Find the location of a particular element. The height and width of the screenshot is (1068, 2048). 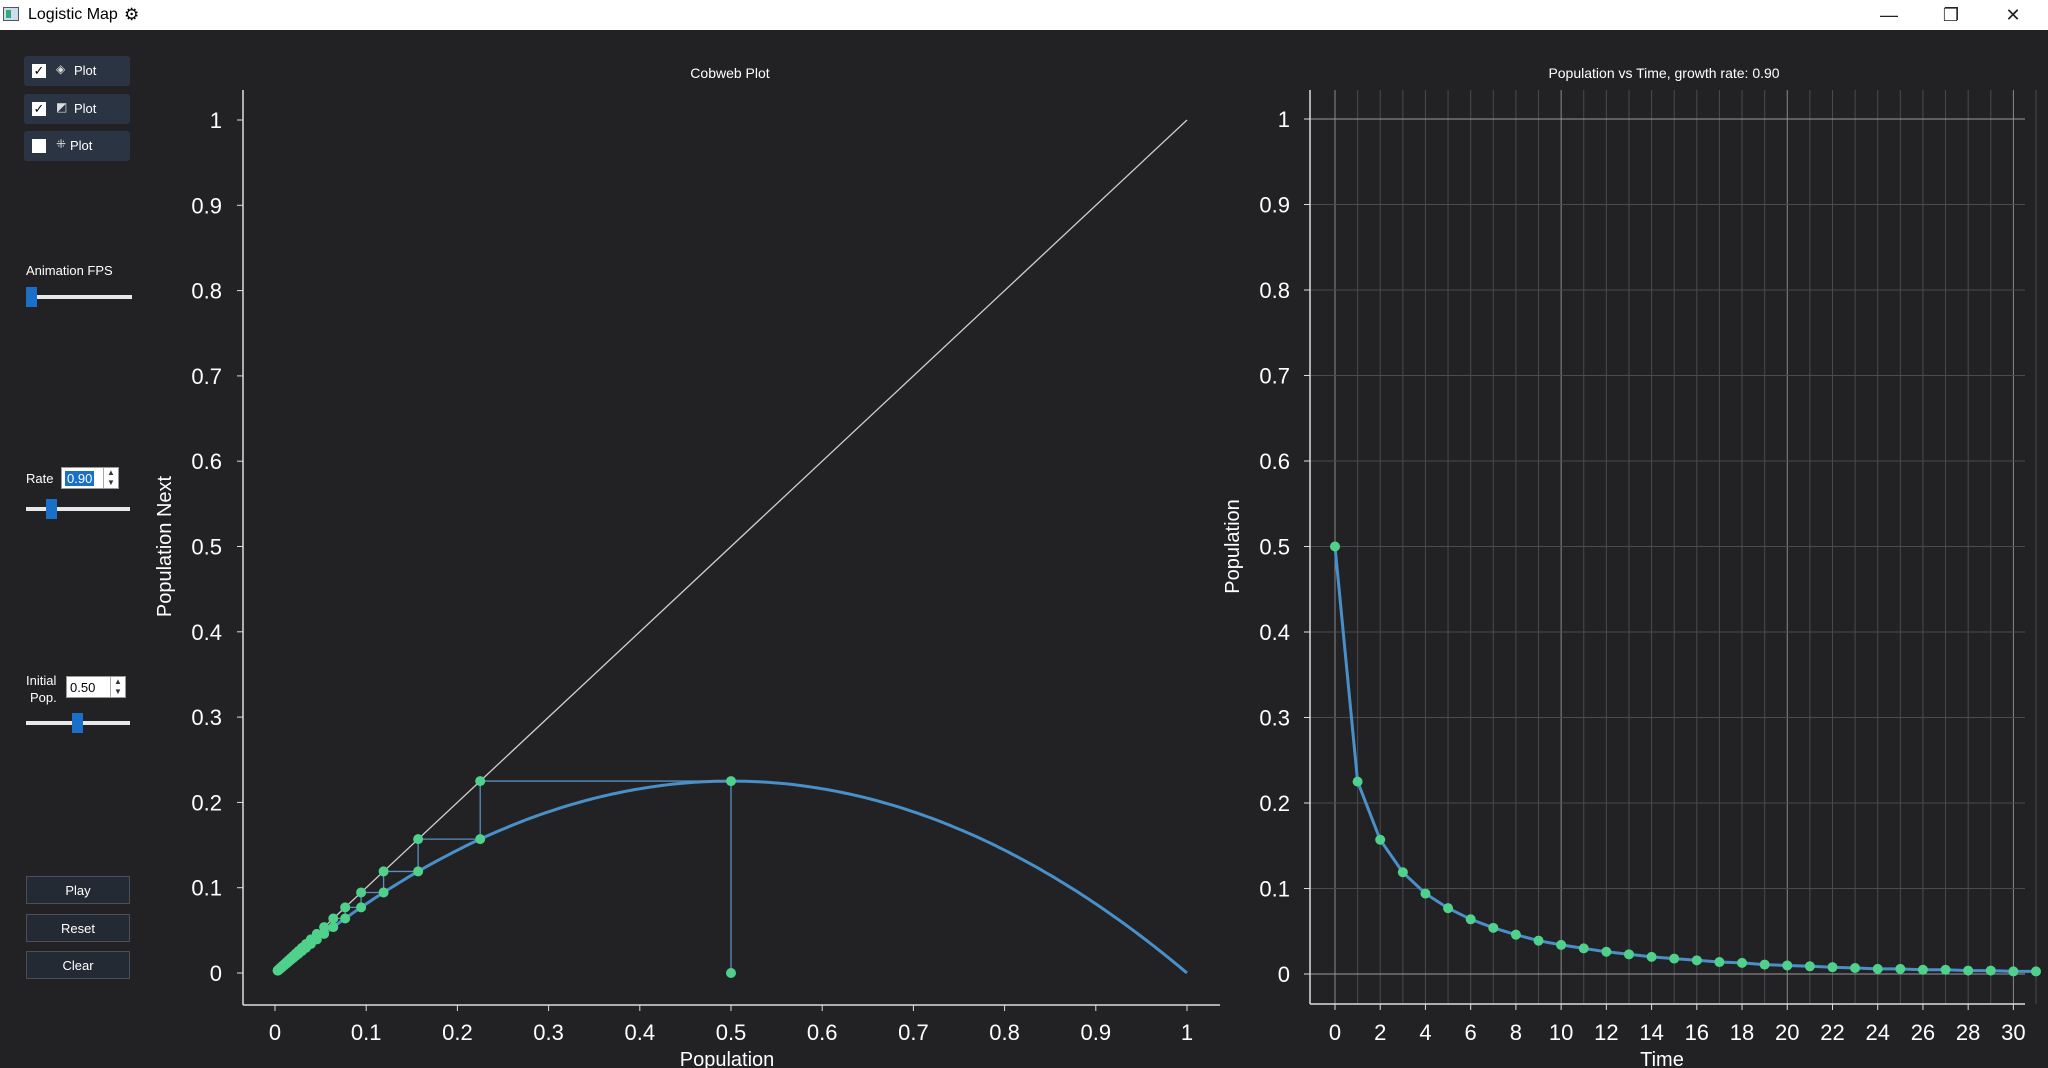

fps-slider-handle is located at coordinates (31, 297).